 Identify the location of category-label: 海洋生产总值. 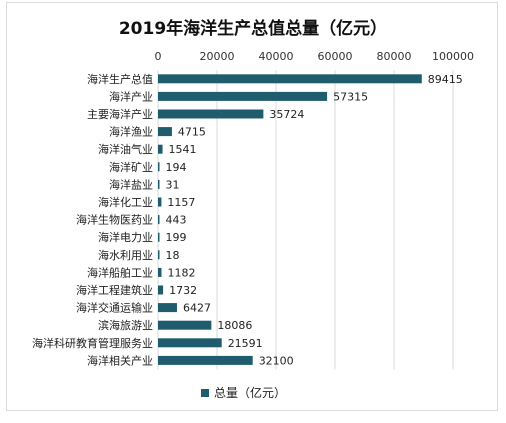
(120, 79).